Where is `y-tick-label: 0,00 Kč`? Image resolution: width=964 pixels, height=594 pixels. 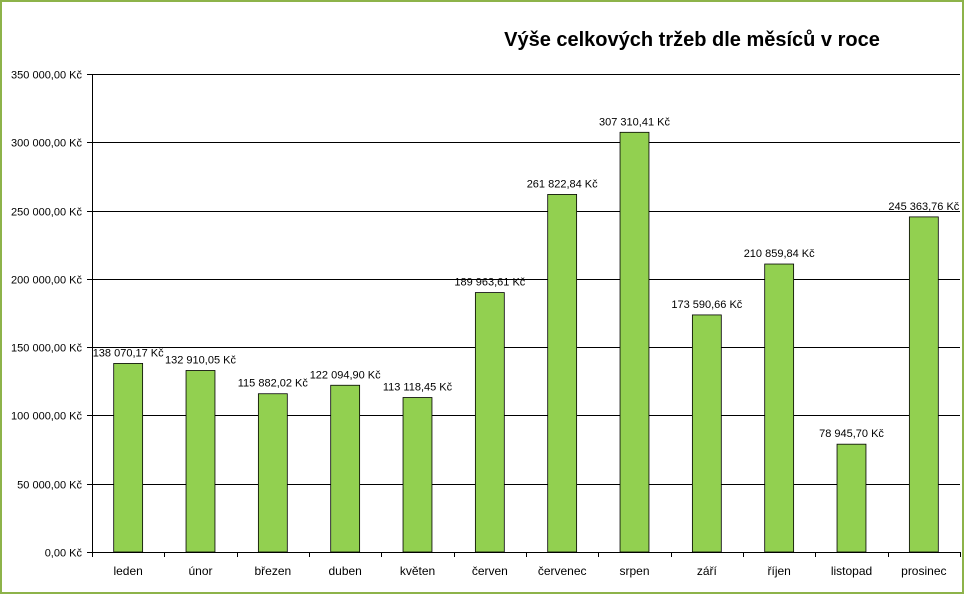
y-tick-label: 0,00 Kč is located at coordinates (64, 554).